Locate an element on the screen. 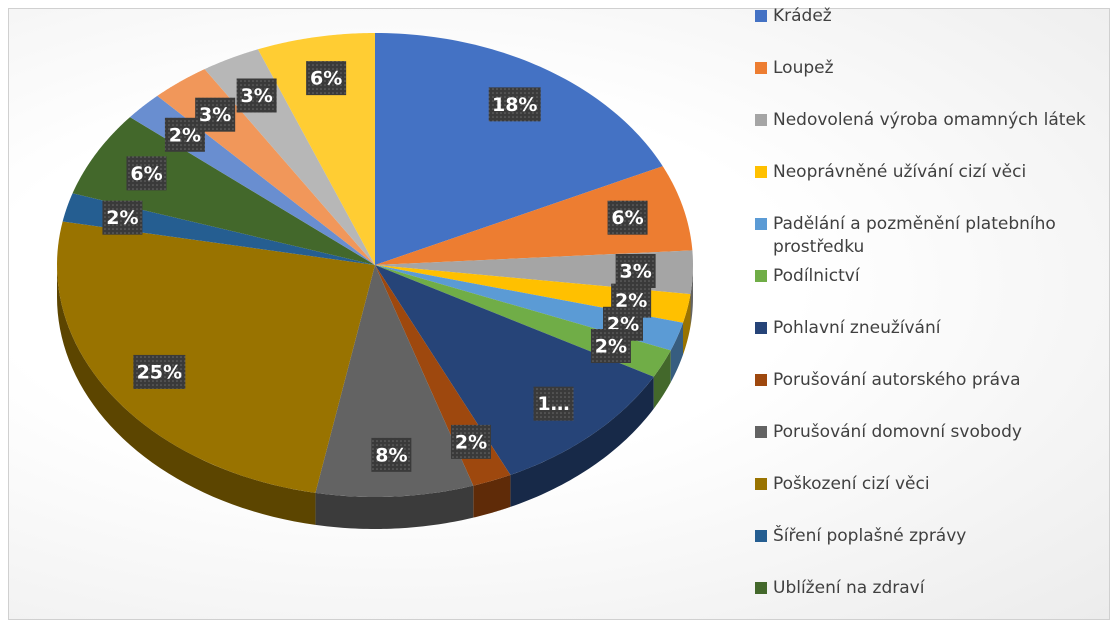 The width and height of the screenshot is (1118, 628). legend-label: Podílnictví is located at coordinates (816, 276).